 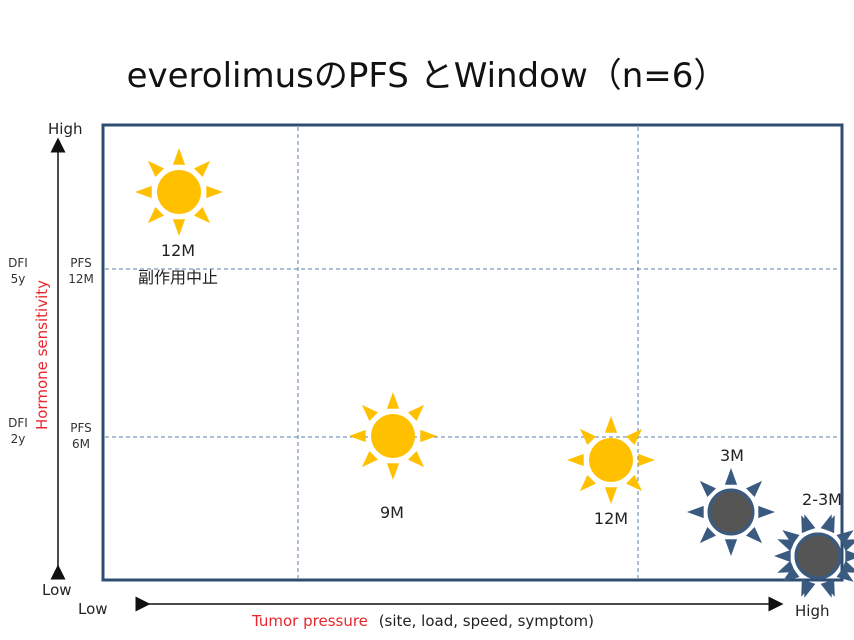 I want to click on patient-1-note: 副作用中止, so click(x=177, y=277).